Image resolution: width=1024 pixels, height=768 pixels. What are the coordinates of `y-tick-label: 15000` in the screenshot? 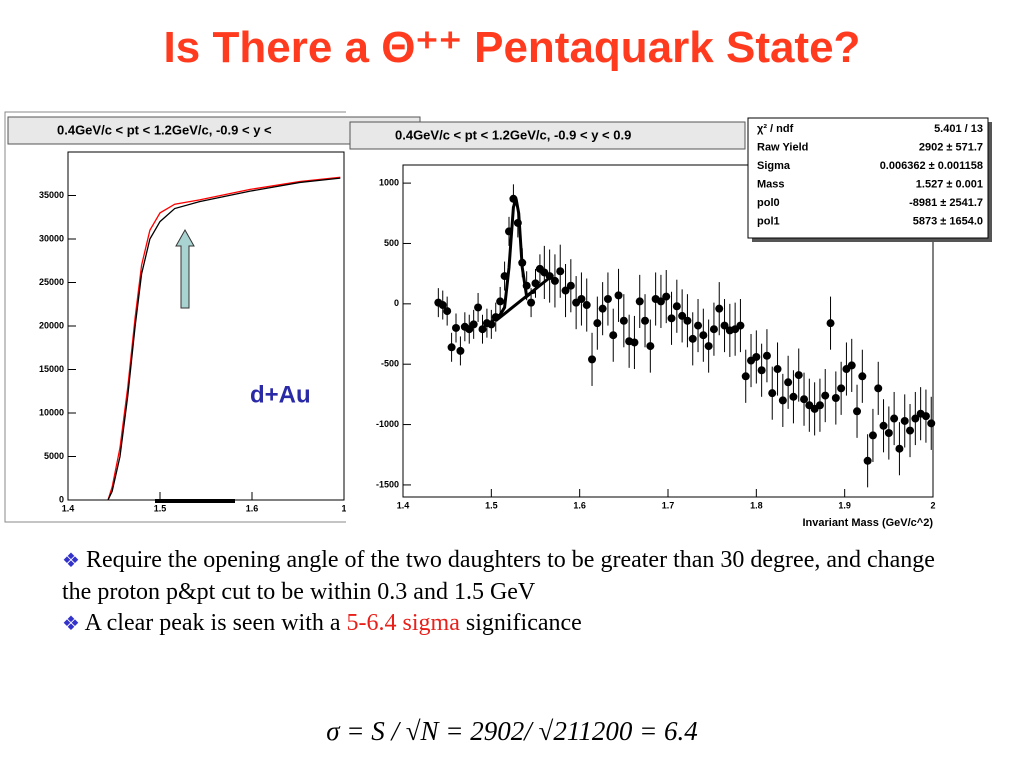 It's located at (51, 369).